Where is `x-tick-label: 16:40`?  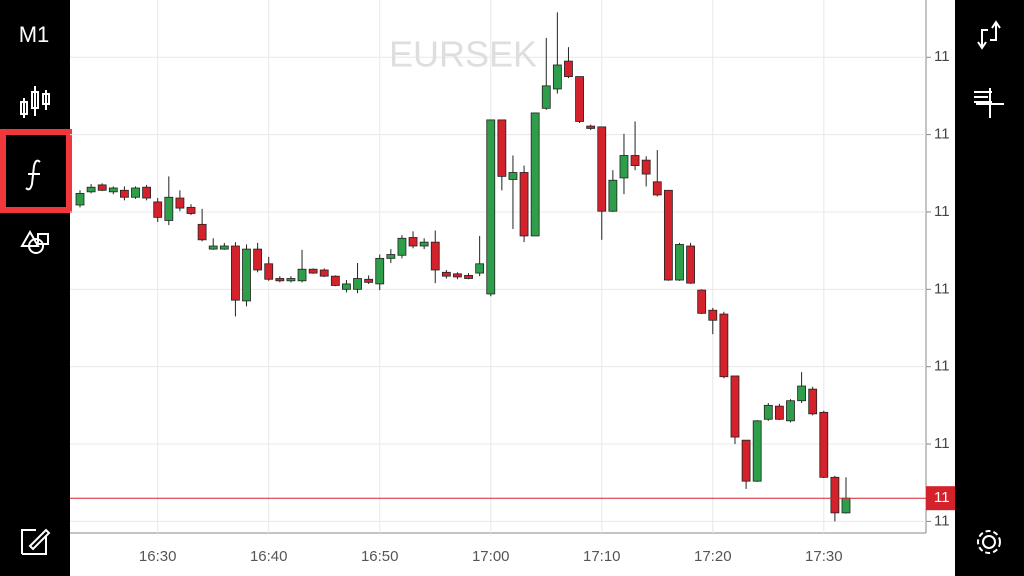
x-tick-label: 16:40 is located at coordinates (269, 556).